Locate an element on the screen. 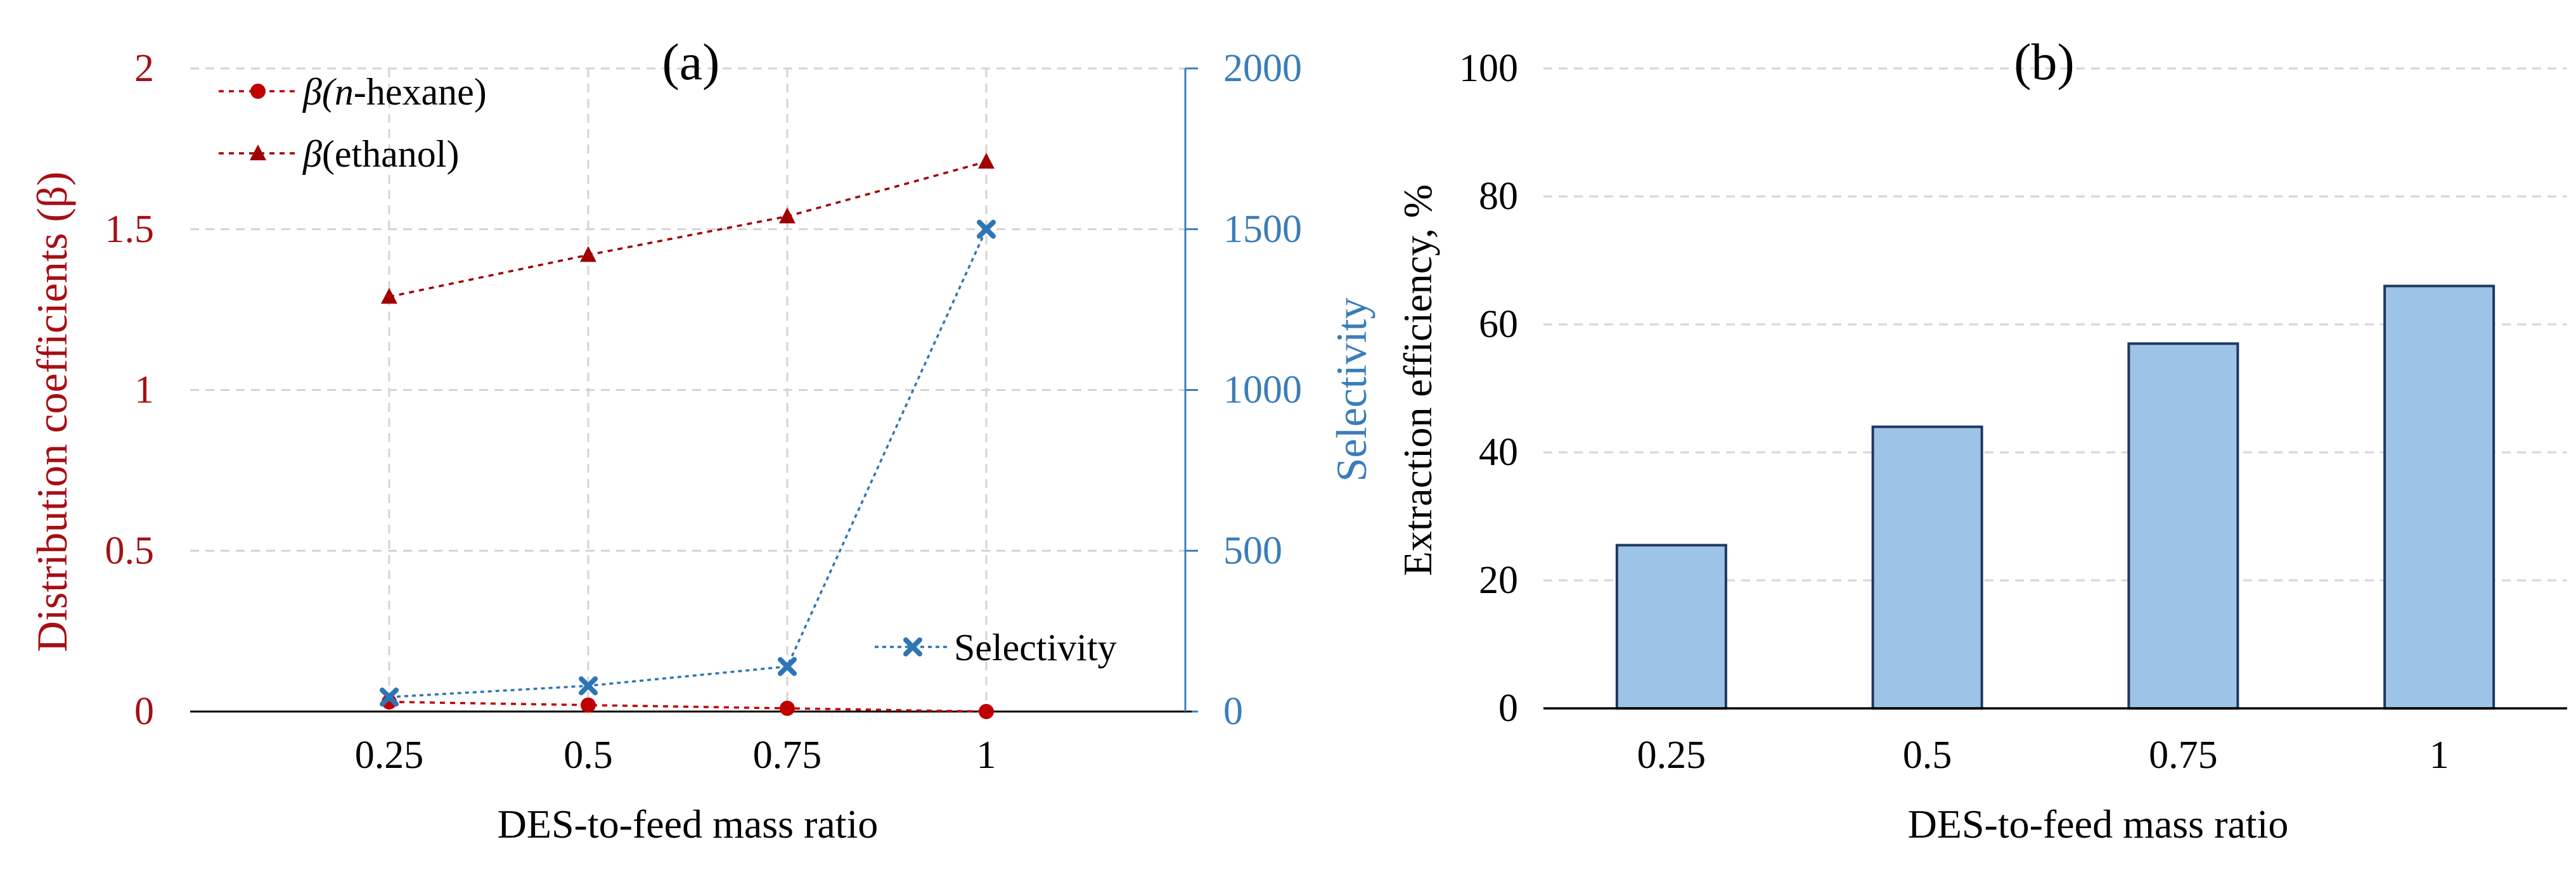  y-left-tick-label: 0.5 is located at coordinates (130, 550).